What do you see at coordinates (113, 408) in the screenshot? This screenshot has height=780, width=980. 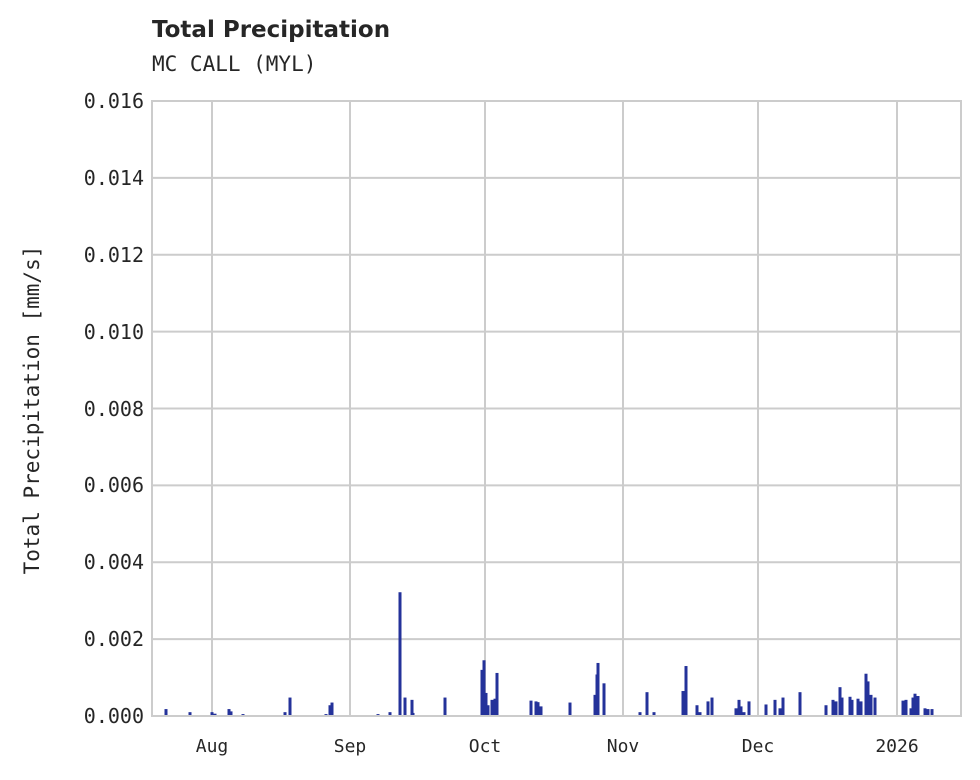 I see `y-tick-label: 0.008` at bounding box center [113, 408].